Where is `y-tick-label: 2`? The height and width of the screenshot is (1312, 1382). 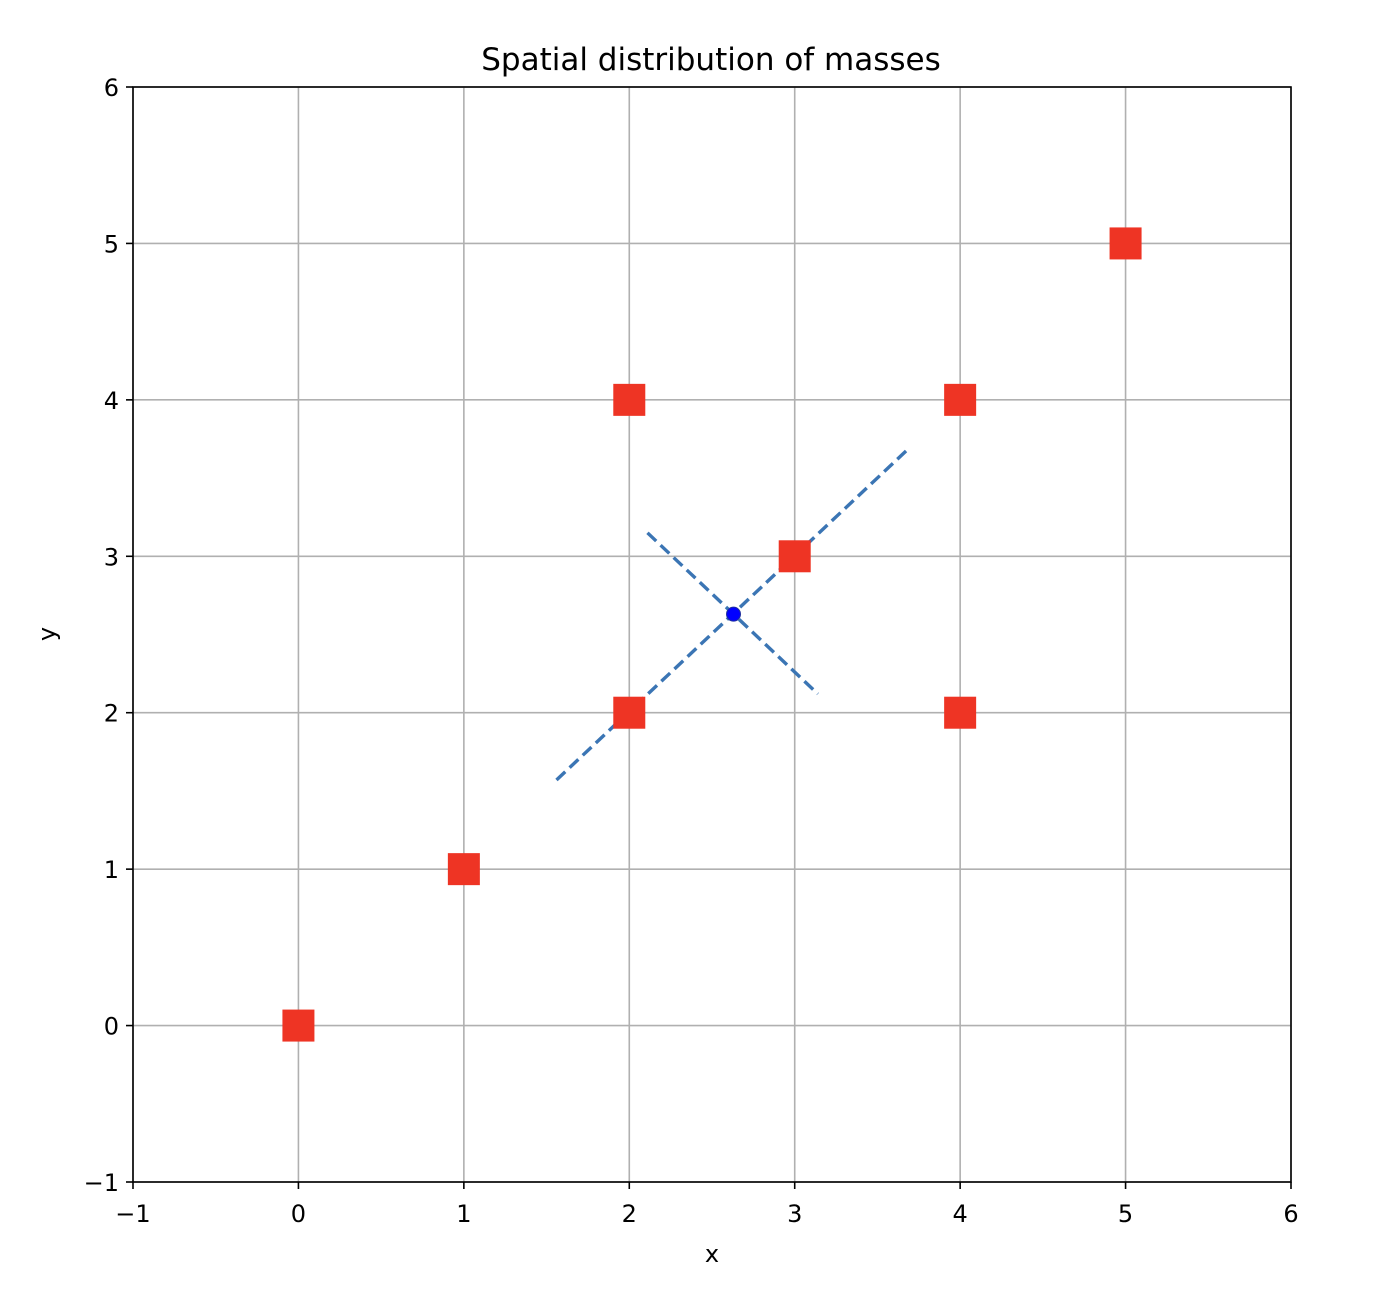 y-tick-label: 2 is located at coordinates (111, 714).